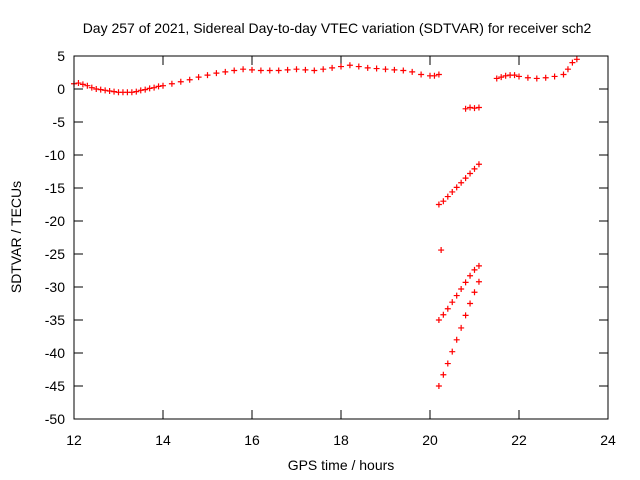  I want to click on x-tick-label: 20, so click(430, 440).